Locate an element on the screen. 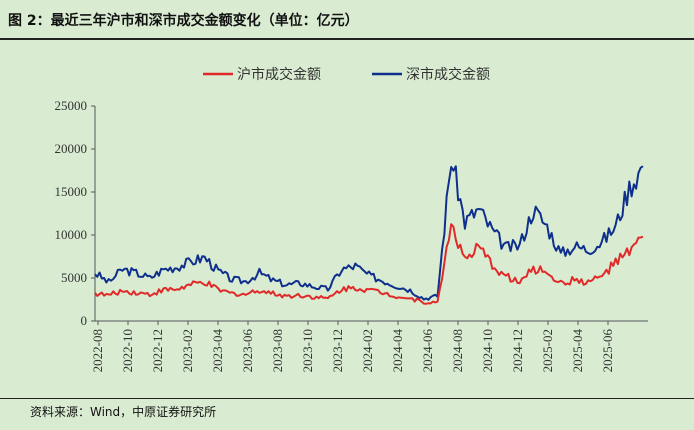 This screenshot has height=430, width=694. y-tick-label: 5000 is located at coordinates (74, 277).